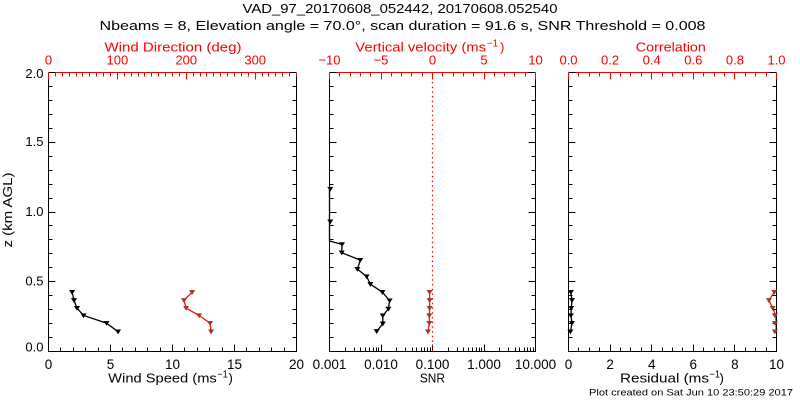 The image size is (800, 405). Describe the element at coordinates (162, 378) in the screenshot. I see `svg-text: Wind Speed (ms` at that location.